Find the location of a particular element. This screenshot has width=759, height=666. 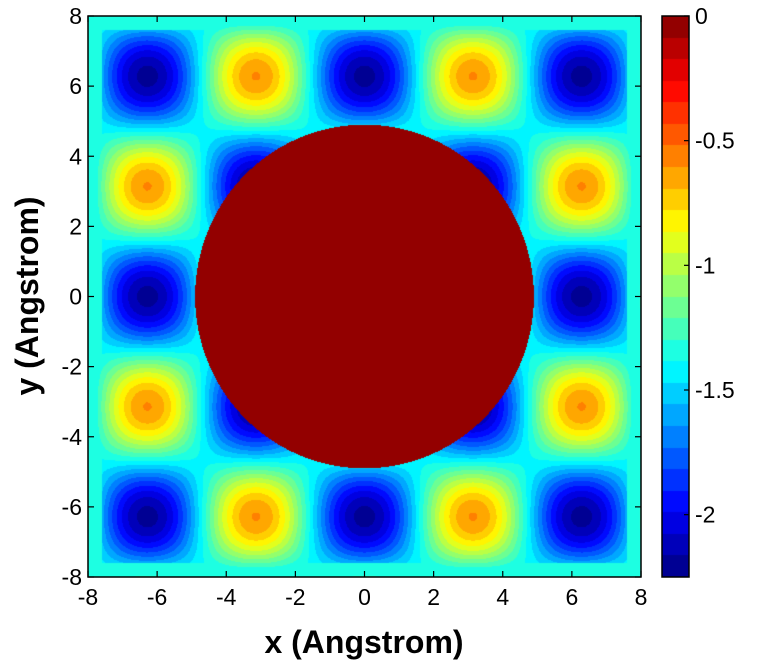

x-tick-label: 8 is located at coordinates (641, 597).